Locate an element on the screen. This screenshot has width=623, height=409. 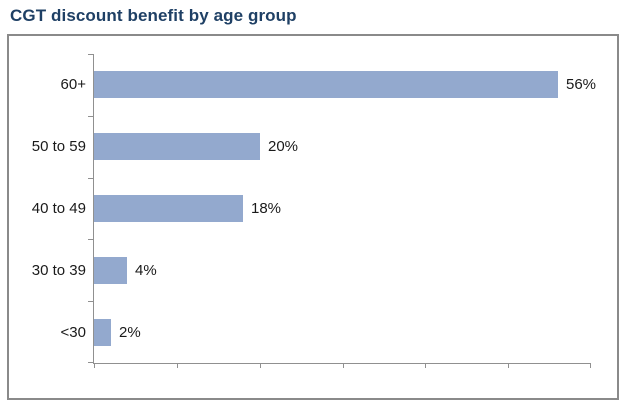
category-label: 60+ is located at coordinates (73, 84).